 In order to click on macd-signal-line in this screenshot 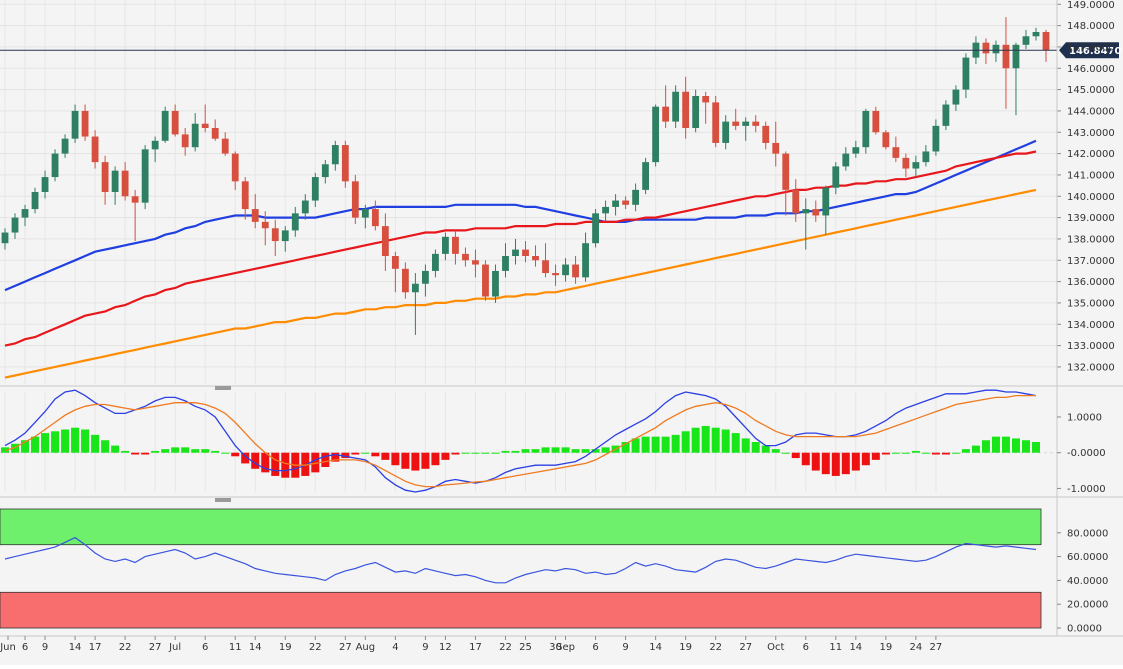, I will do `click(520, 441)`.